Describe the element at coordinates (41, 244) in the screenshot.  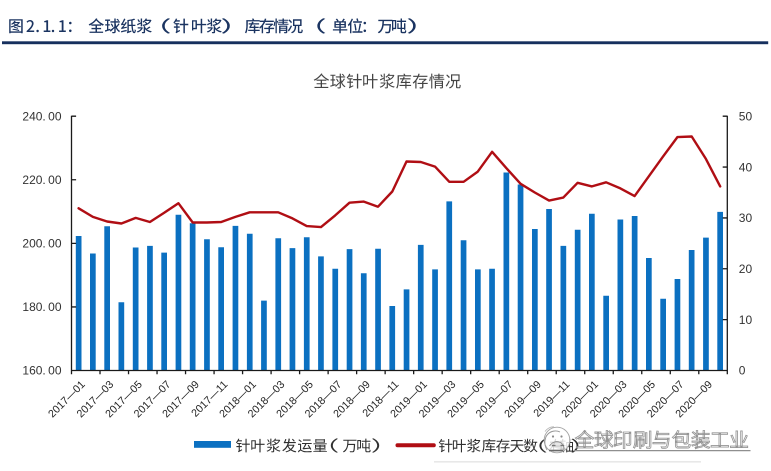
I see `svg-text: 200. 00` at that location.